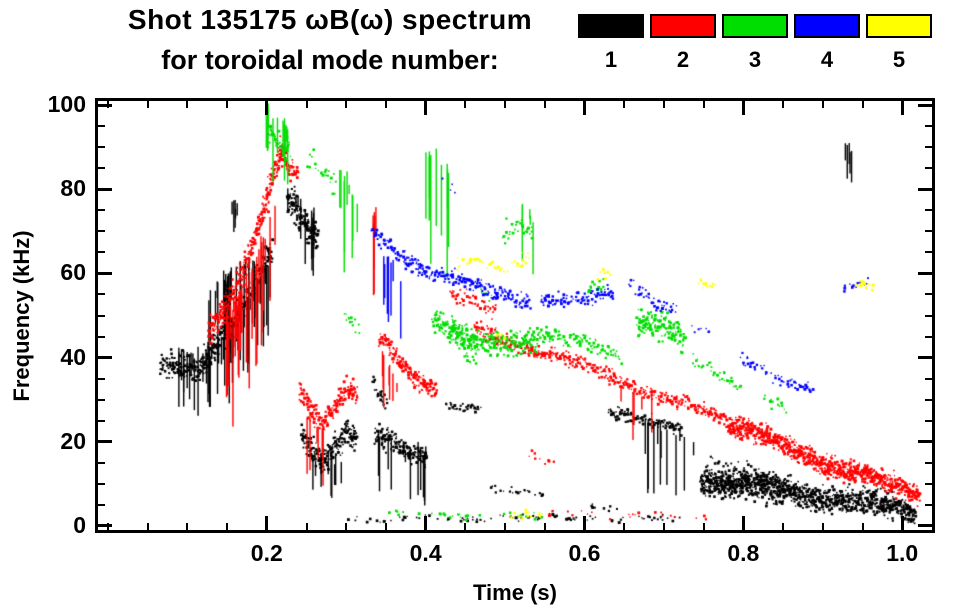 The height and width of the screenshot is (615, 963). Describe the element at coordinates (21, 315) in the screenshot. I see `y-axis-label: Frequency (kHz)` at that location.